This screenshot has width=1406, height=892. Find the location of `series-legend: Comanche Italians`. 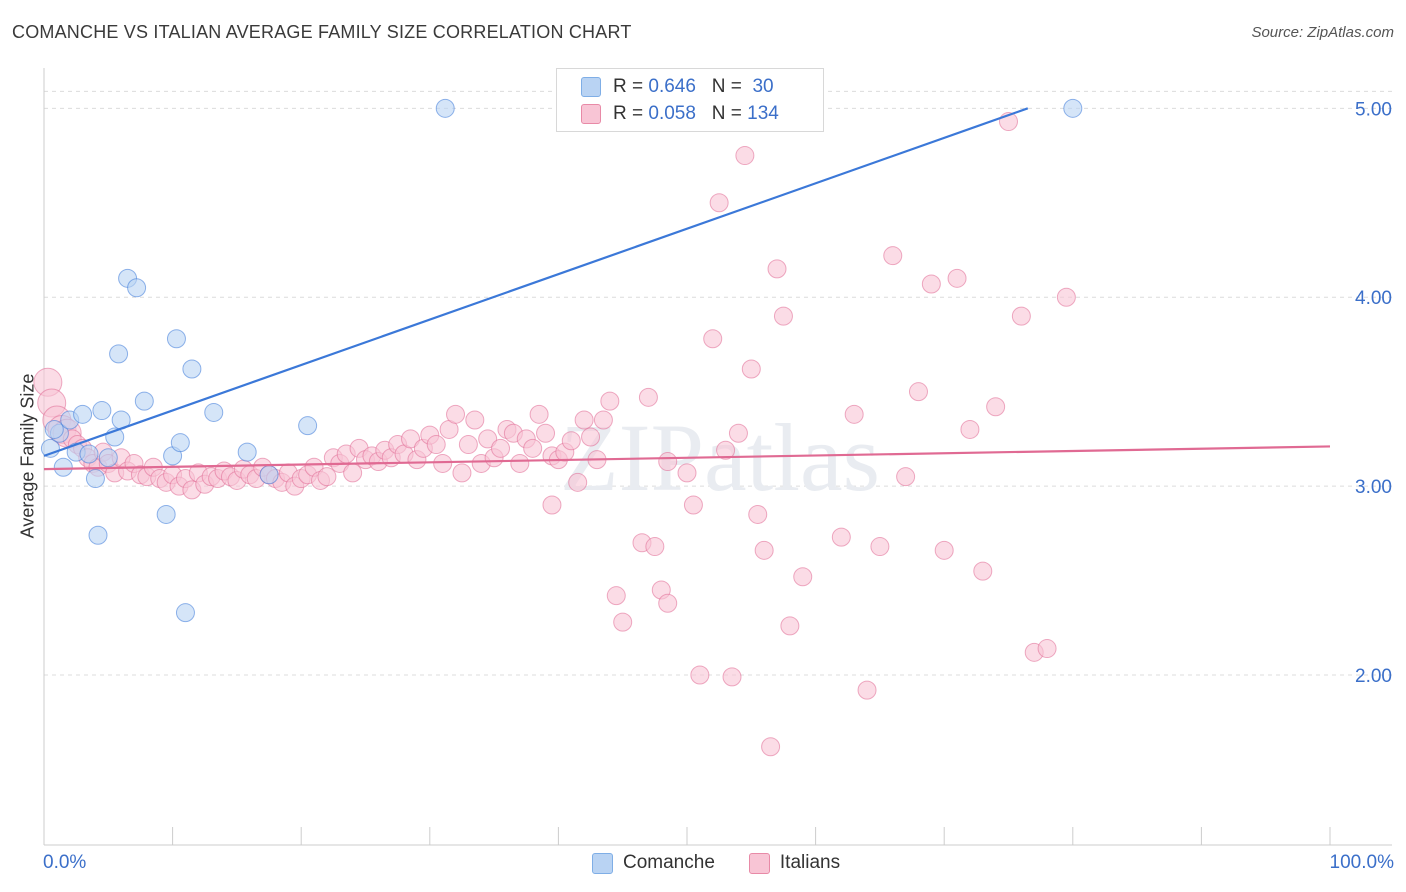

series-legend: Comanche Italians is located at coordinates (733, 863).